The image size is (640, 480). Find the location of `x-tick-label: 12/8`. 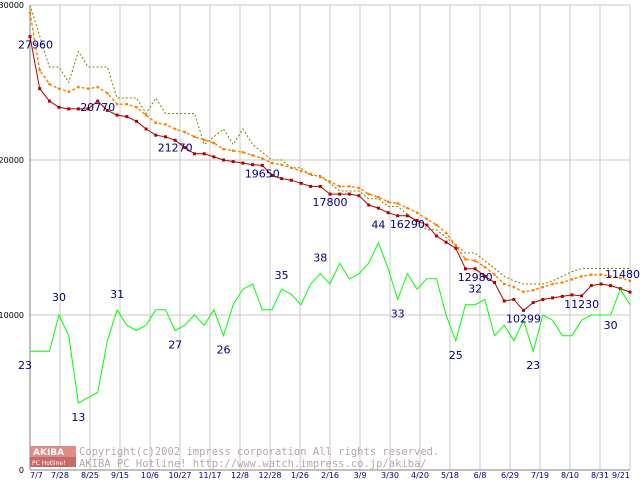

x-tick-label: 12/8 is located at coordinates (240, 475).